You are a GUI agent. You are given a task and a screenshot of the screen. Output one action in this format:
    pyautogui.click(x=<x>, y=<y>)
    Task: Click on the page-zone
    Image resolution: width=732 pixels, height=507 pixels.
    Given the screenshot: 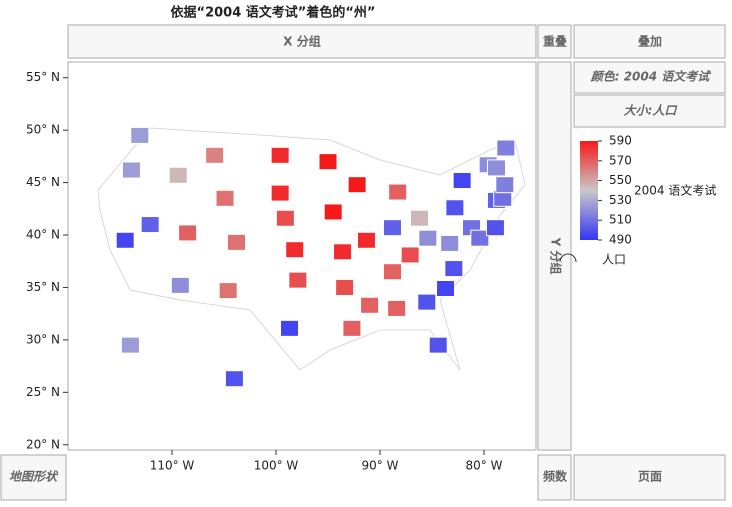 What is the action you would take?
    pyautogui.click(x=649, y=477)
    